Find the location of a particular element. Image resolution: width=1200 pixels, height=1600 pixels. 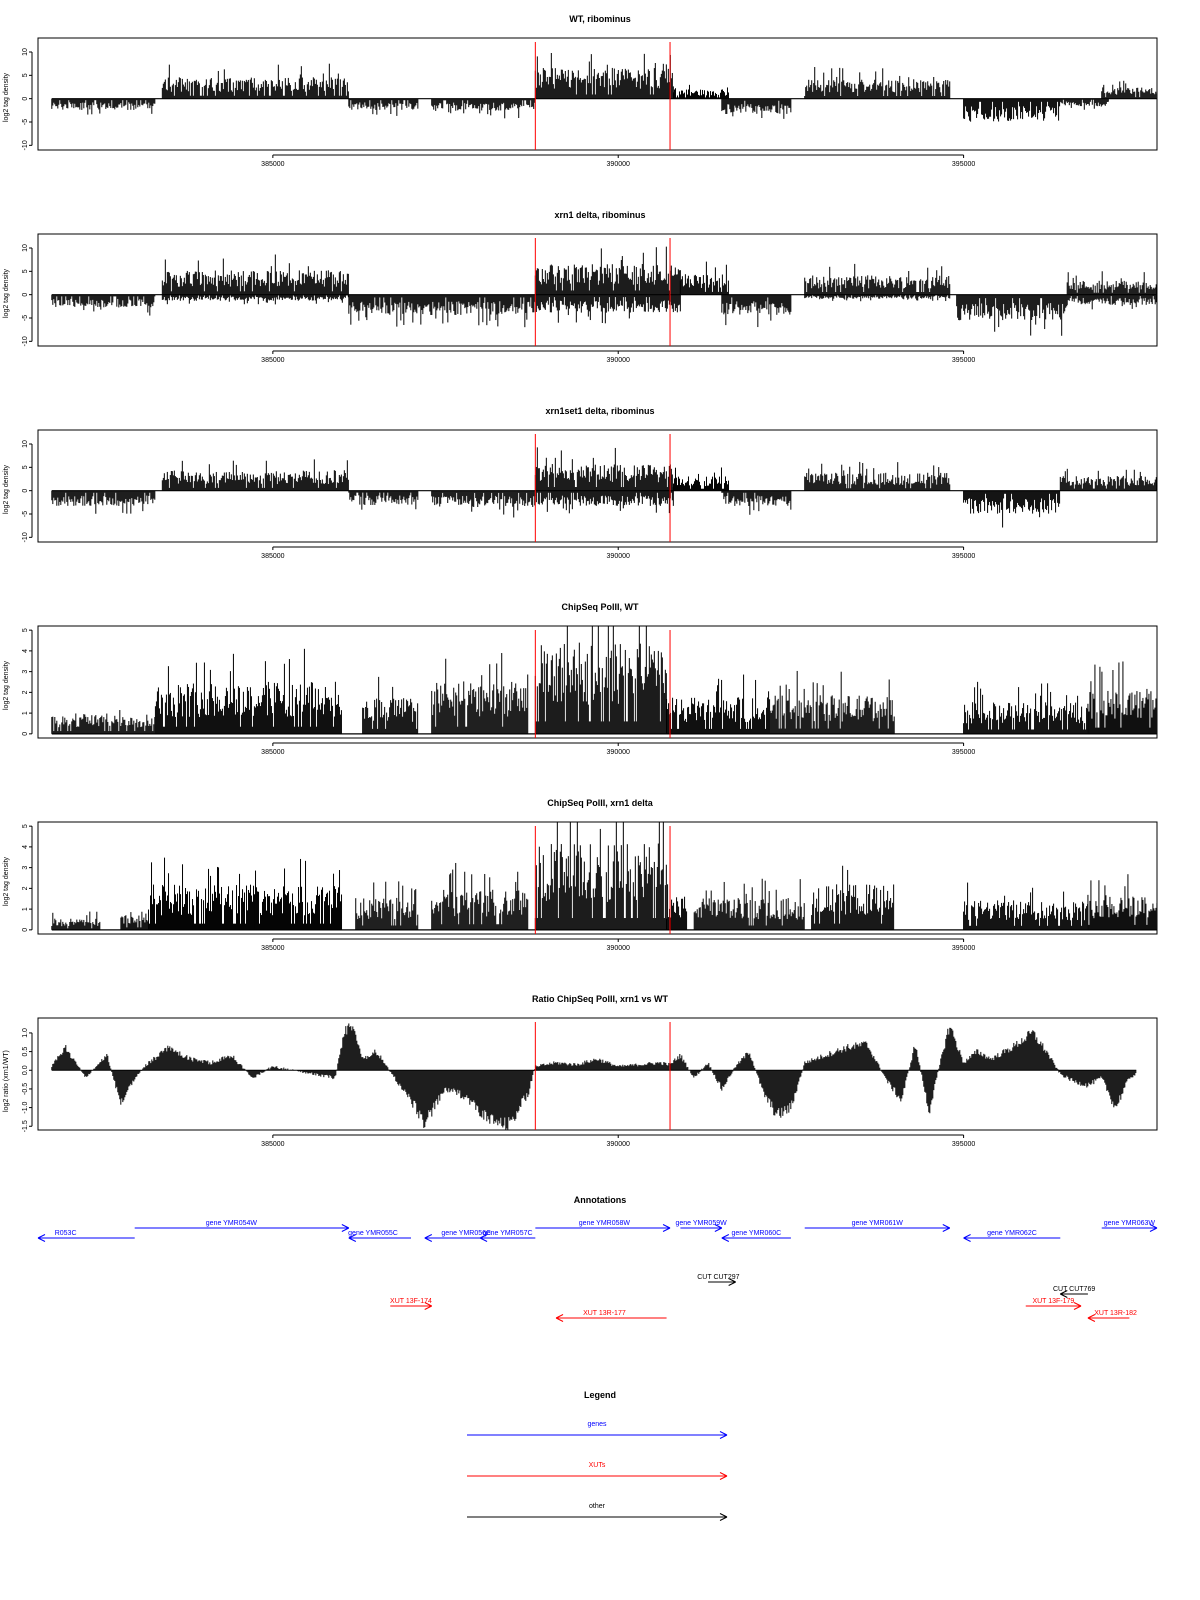

y-tick-label: 4 is located at coordinates (25, 651).